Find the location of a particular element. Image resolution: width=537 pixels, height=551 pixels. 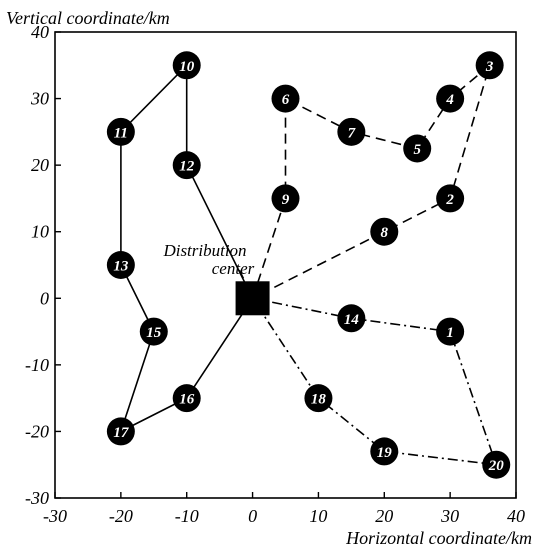

node-label: 10 is located at coordinates (187, 67).